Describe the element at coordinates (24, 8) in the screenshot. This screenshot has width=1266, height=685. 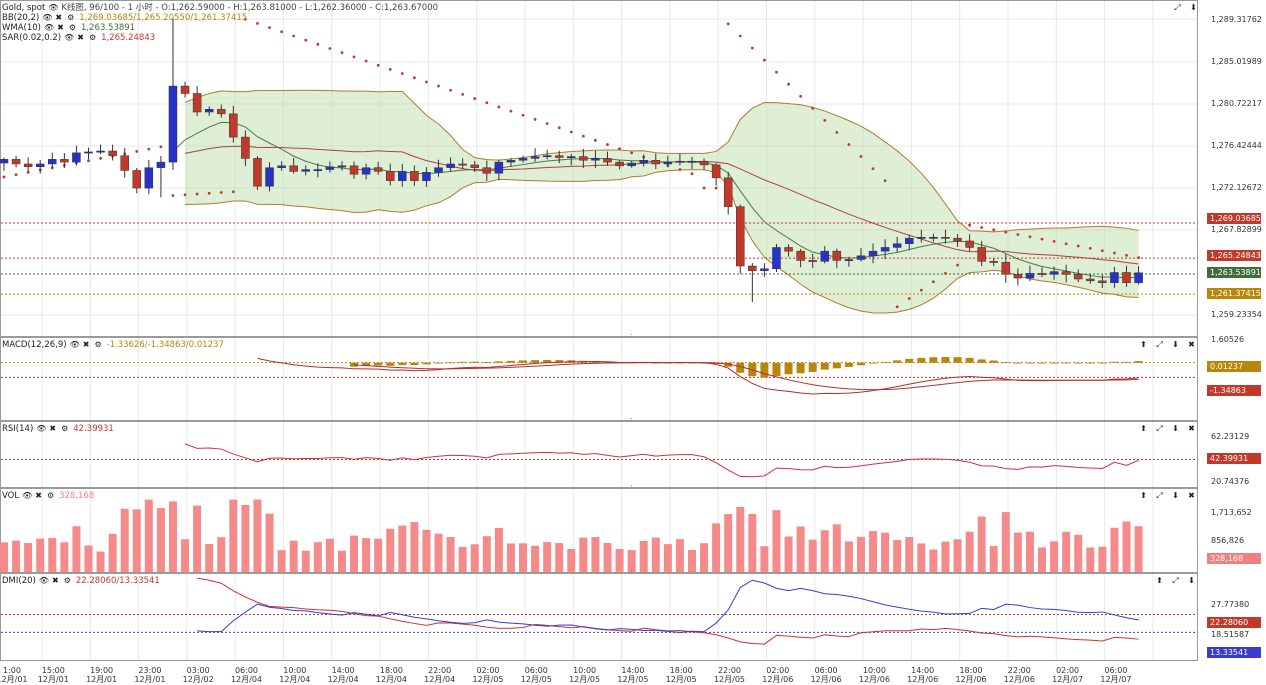
I see `instrument-name: Gold, spot` at that location.